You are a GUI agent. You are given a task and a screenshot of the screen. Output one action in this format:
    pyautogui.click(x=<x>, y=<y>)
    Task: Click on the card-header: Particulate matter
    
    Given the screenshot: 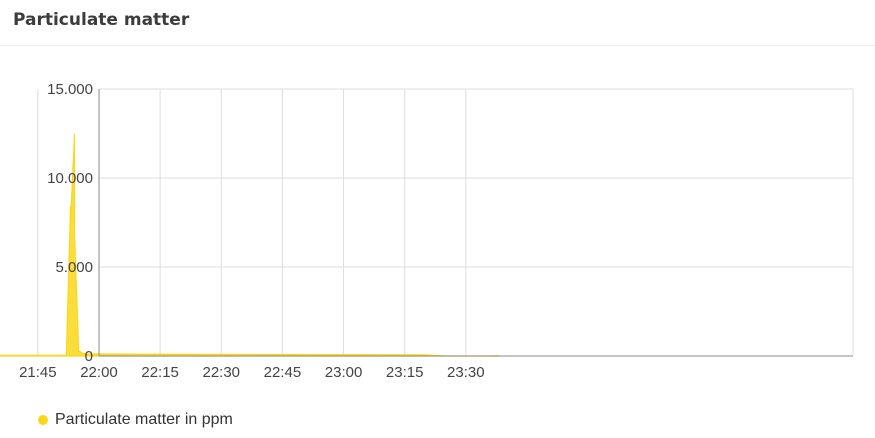 What is the action you would take?
    pyautogui.click(x=437, y=23)
    